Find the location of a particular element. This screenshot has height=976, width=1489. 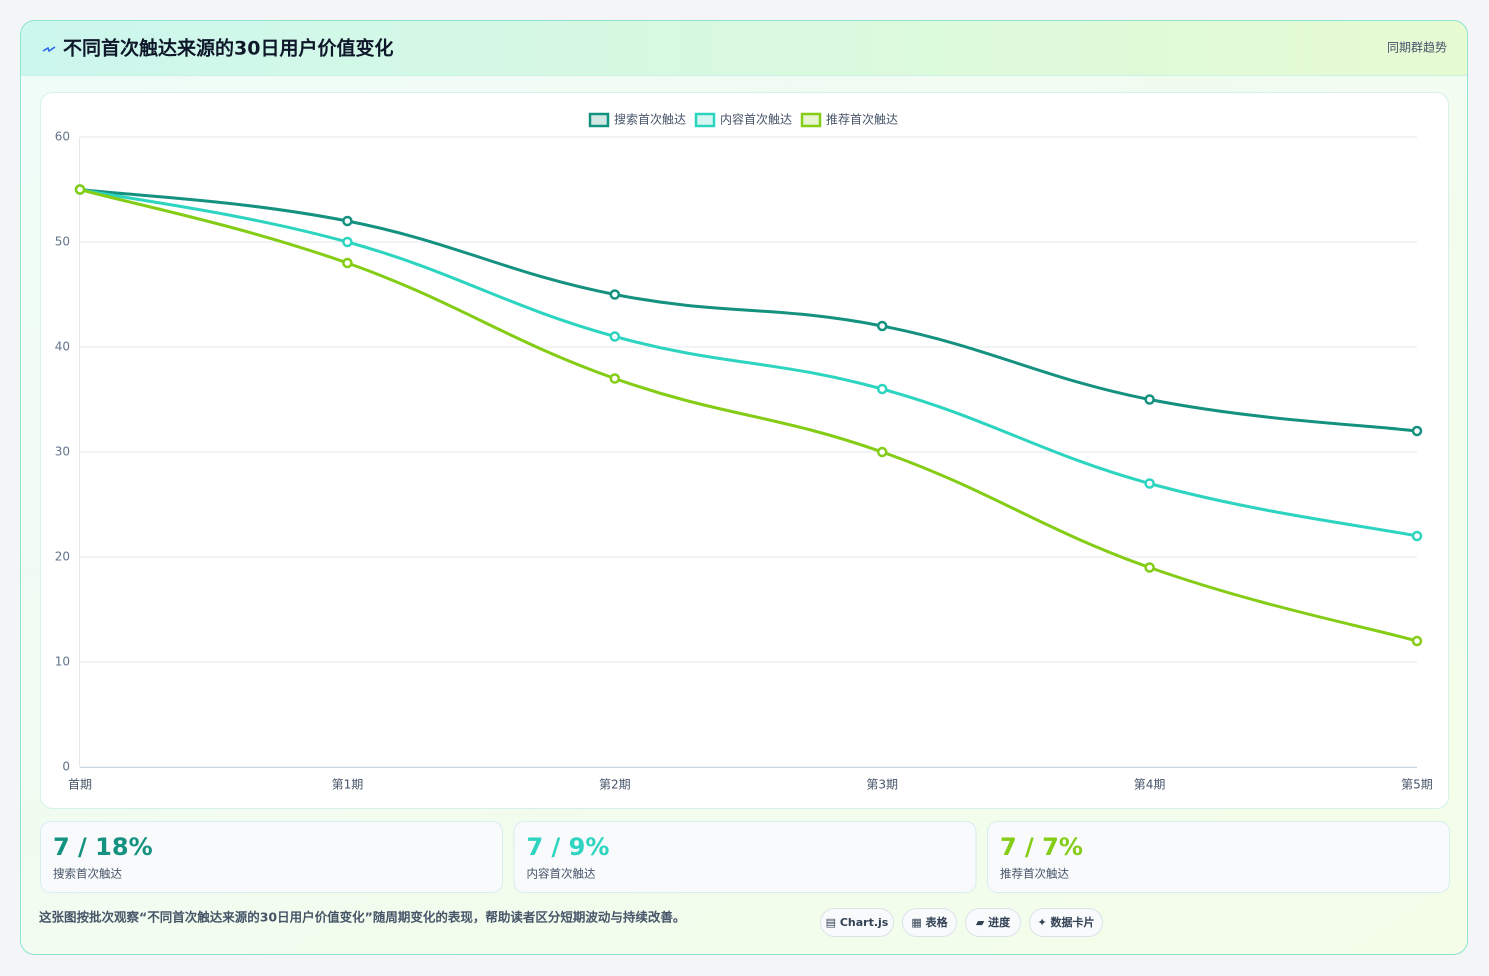

toggle-button-label: ✦ 数据卡片 is located at coordinates (1065, 922).